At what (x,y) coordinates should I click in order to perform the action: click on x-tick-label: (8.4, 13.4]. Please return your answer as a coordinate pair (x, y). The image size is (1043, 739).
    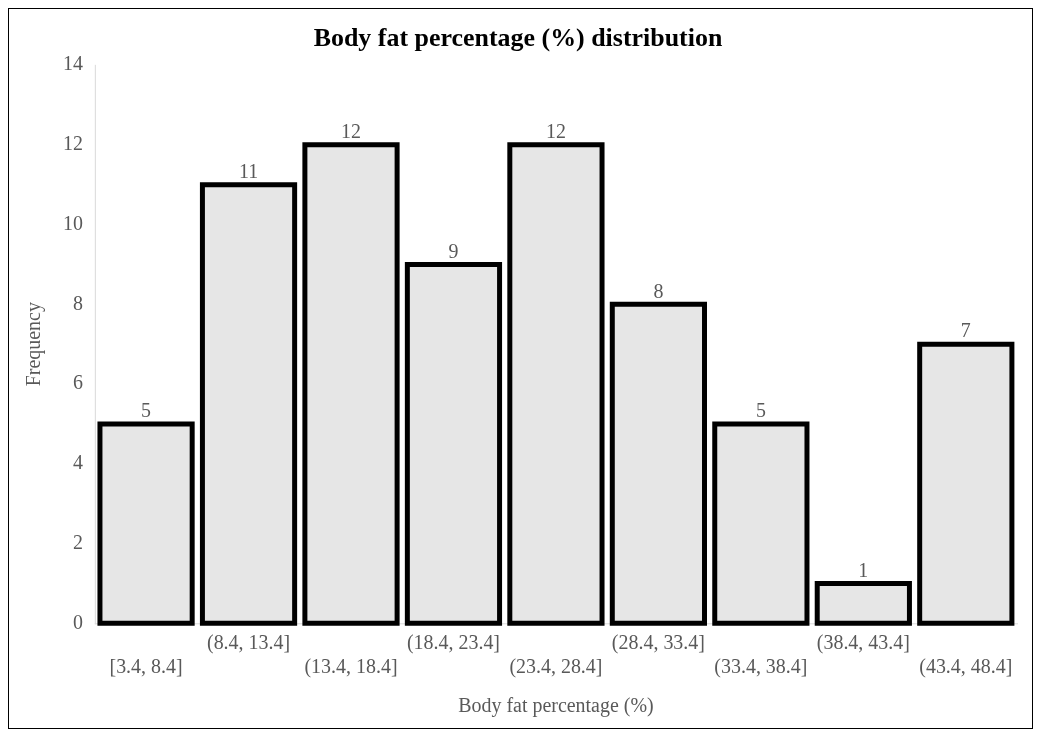
    Looking at the image, I should click on (248, 643).